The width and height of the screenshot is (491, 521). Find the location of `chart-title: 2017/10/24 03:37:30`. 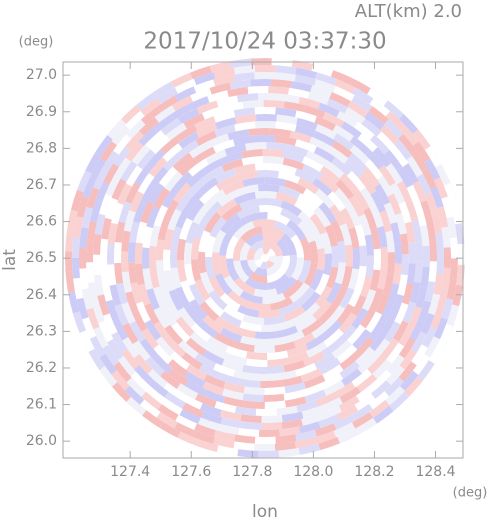

chart-title: 2017/10/24 03:37:30 is located at coordinates (264, 42).